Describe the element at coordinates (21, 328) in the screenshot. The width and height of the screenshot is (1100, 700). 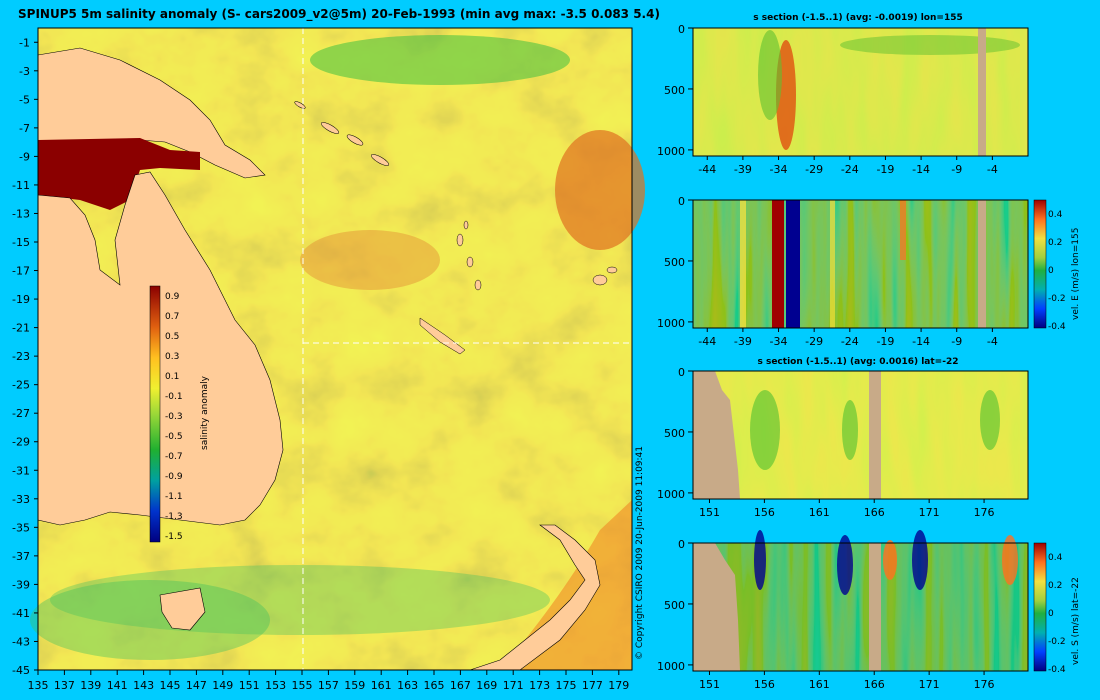
I see `map-y-tick-label: -21` at that location.